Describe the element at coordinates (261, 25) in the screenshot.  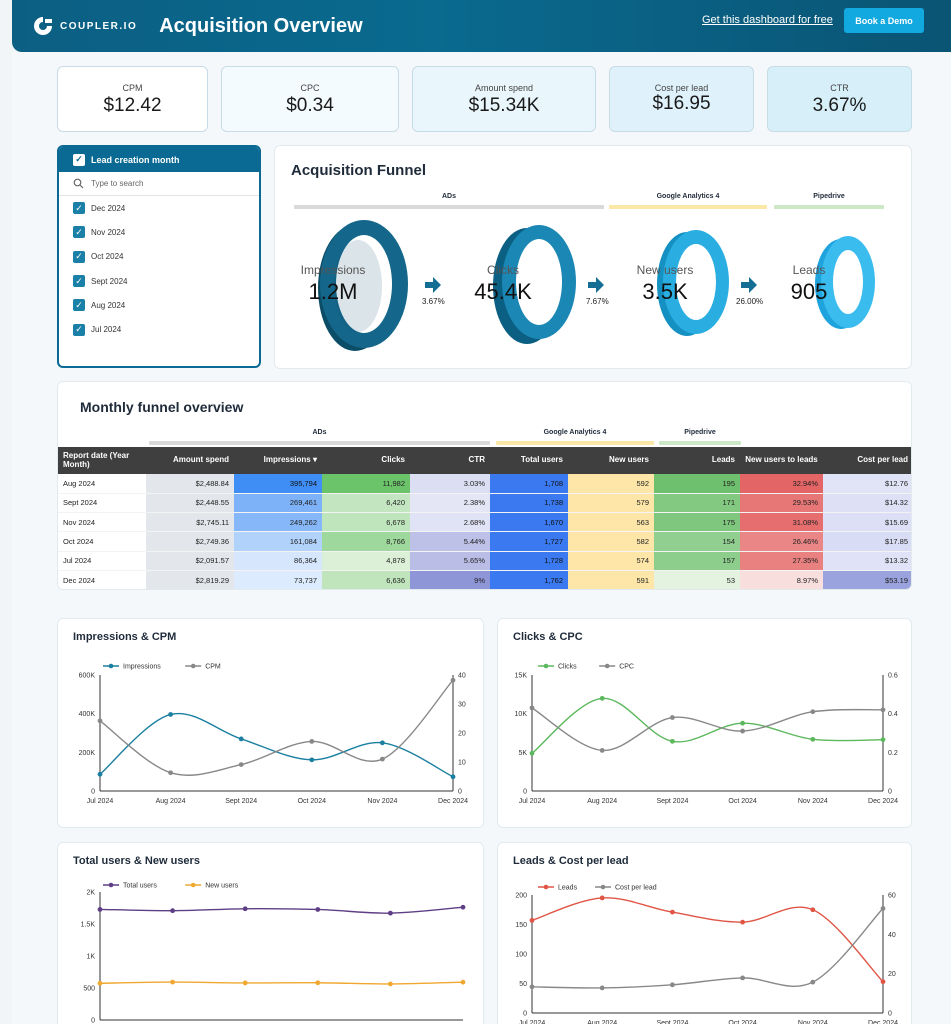
I see `dashboard-title: Acquisition Overview` at that location.